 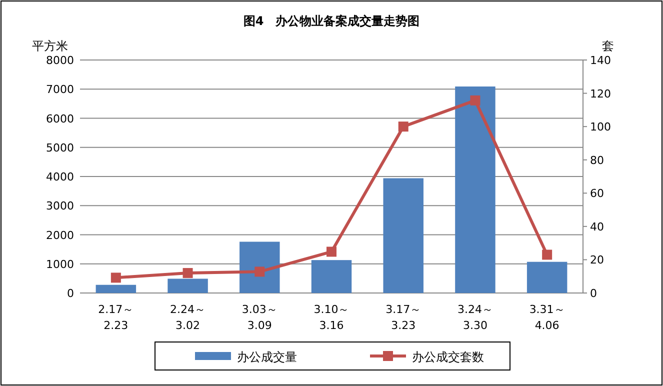 I want to click on y2-tick-label: 120, so click(x=600, y=93).